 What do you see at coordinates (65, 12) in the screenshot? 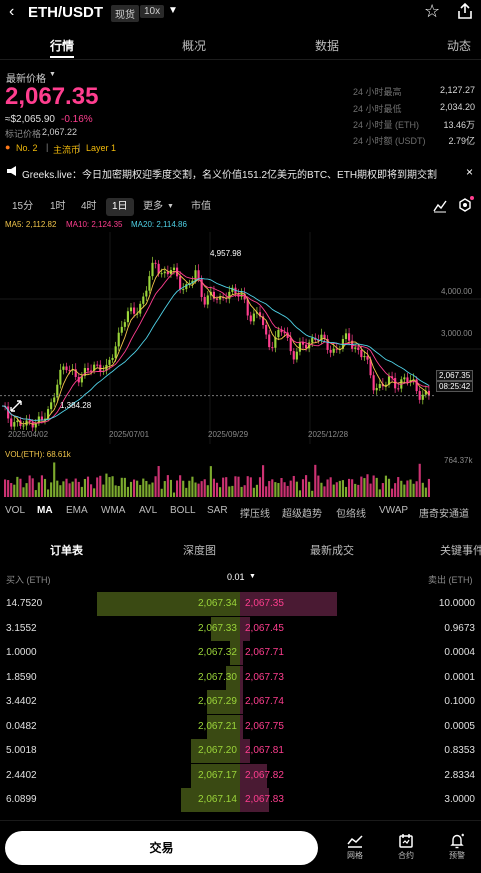
I see `pair-title: ETH/USDT` at bounding box center [65, 12].